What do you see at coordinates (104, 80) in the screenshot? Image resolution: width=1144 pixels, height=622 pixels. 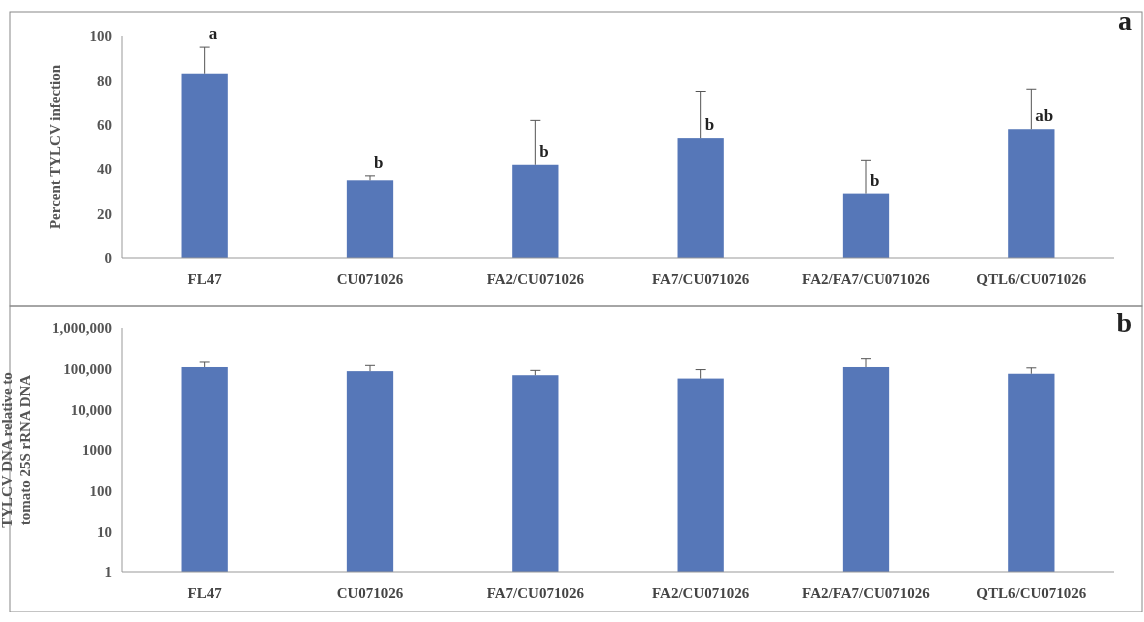 I see `y-tick-label: 80` at bounding box center [104, 80].